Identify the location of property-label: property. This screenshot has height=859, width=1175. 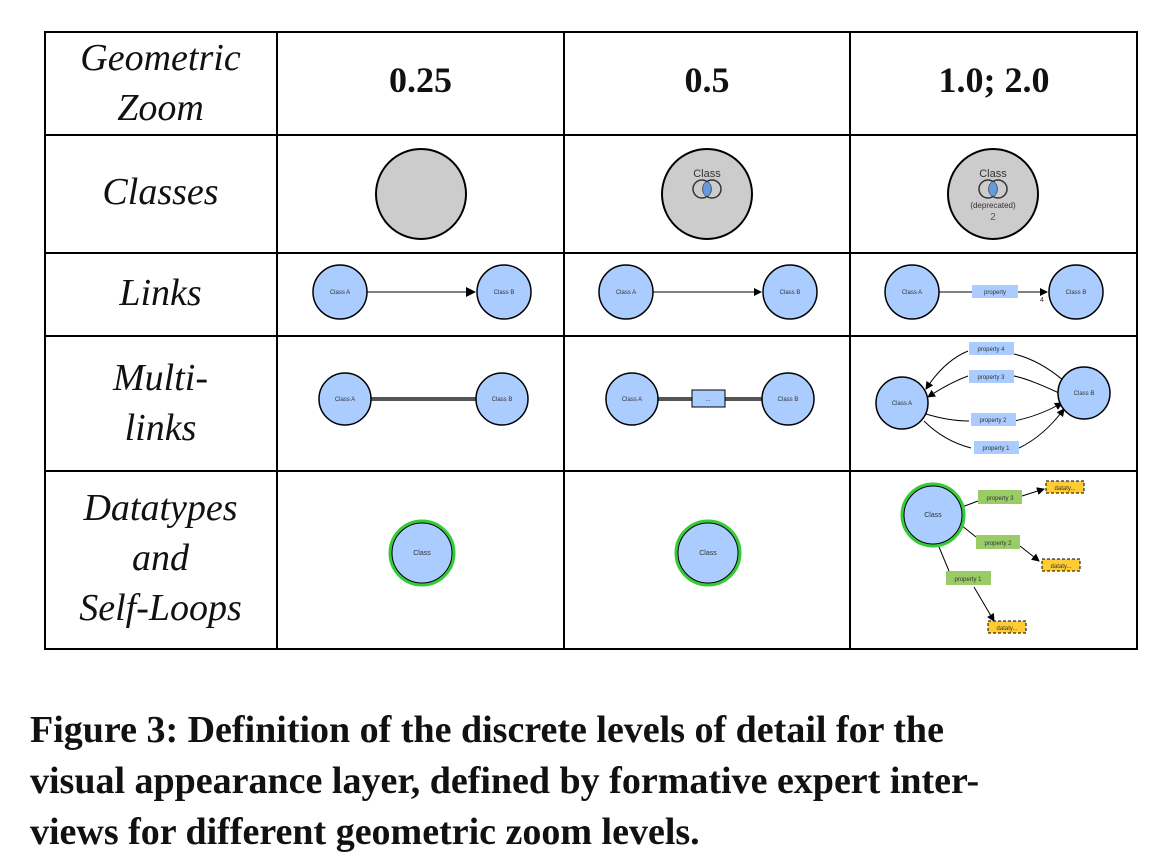
(995, 293).